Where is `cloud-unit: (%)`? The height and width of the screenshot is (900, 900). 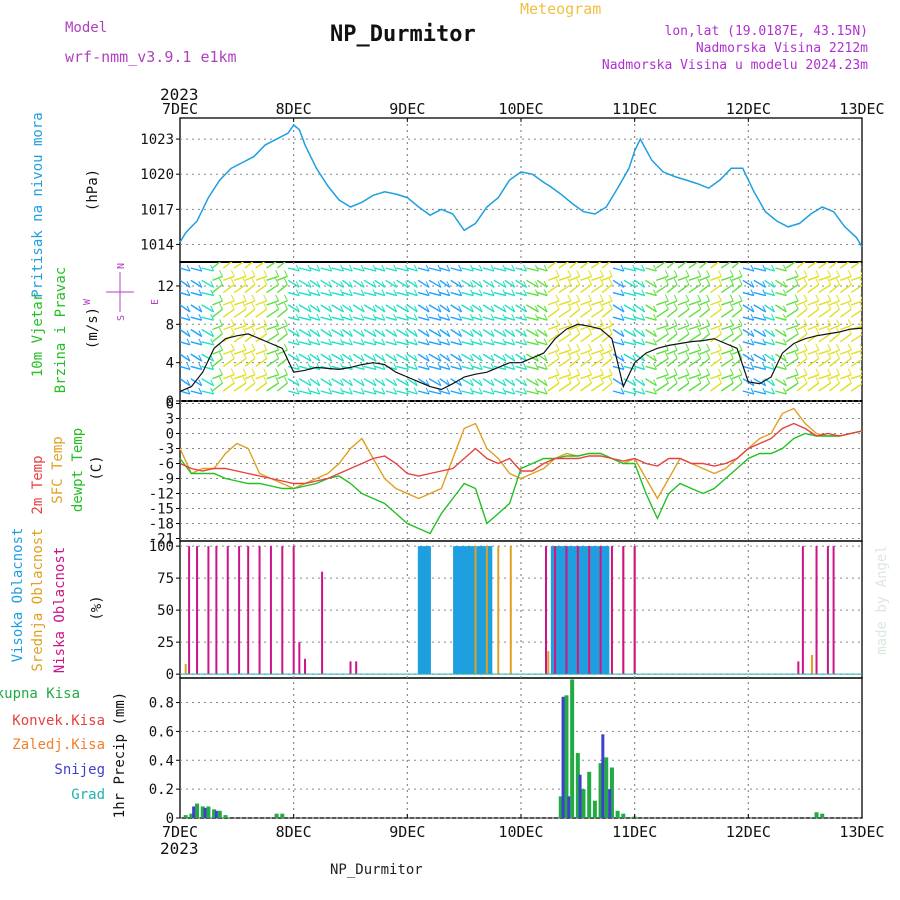
cloud-unit: (%) is located at coordinates (97, 607).